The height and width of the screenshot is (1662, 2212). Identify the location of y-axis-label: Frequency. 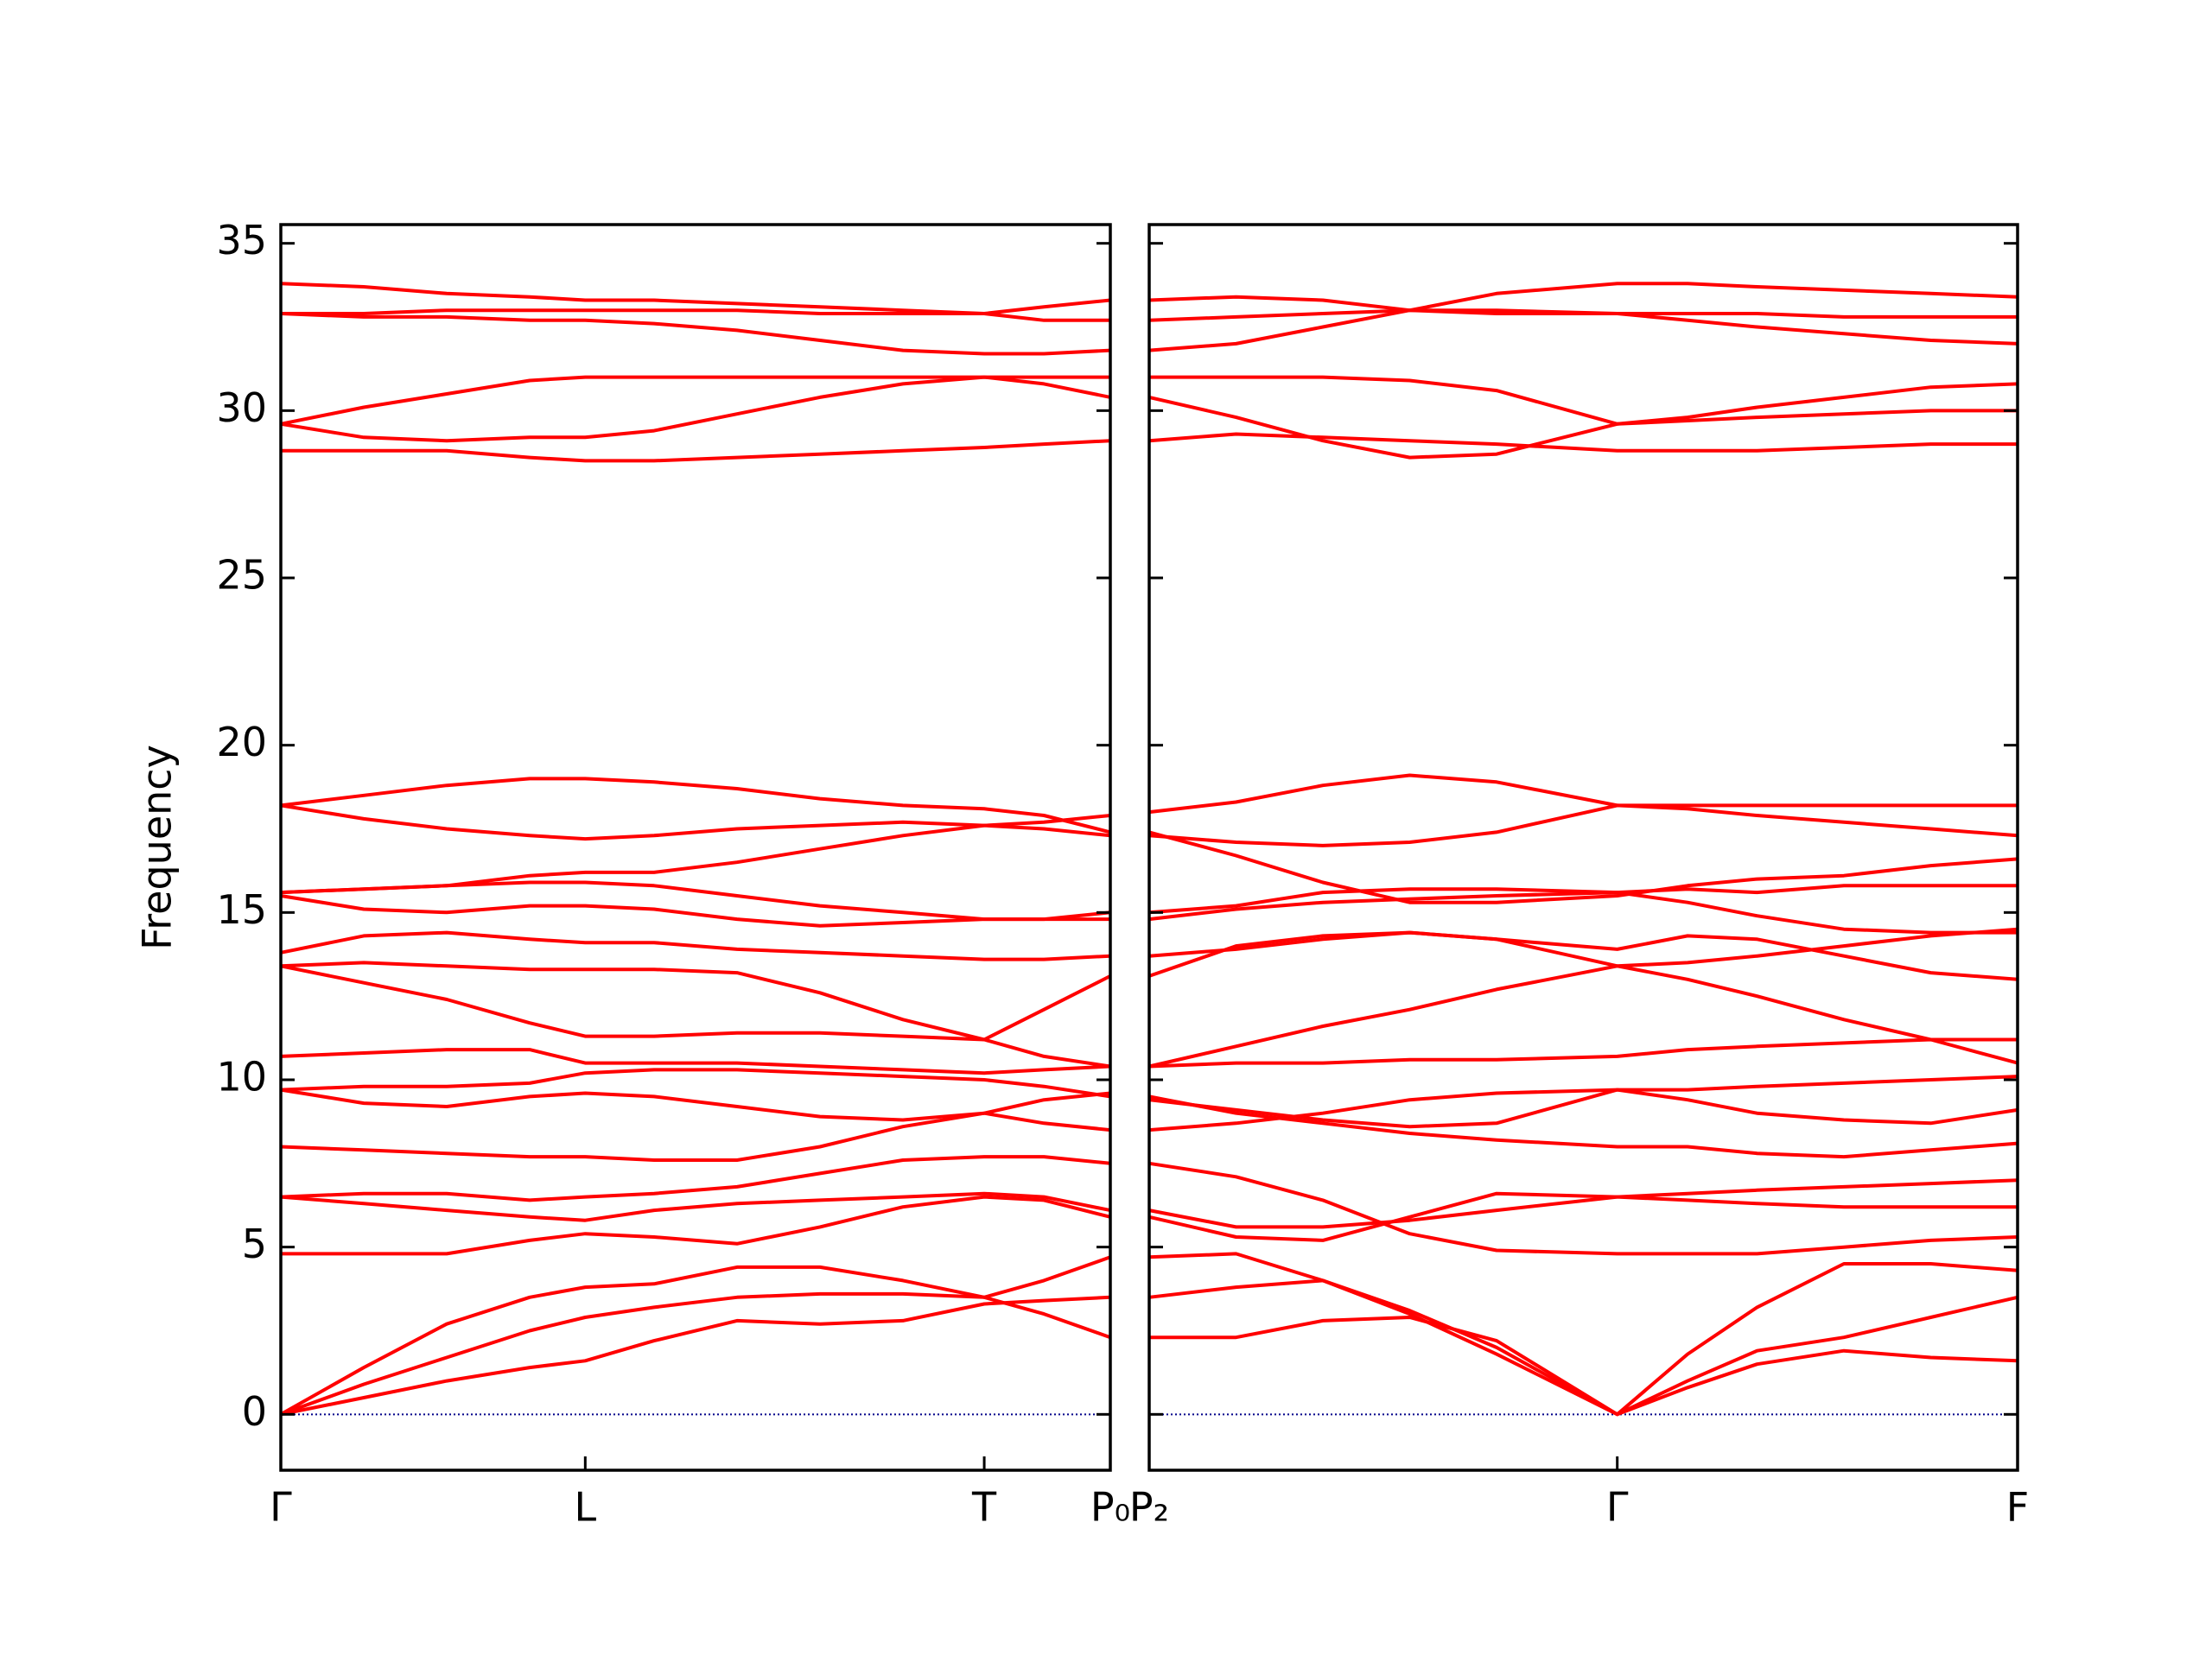
(157, 847).